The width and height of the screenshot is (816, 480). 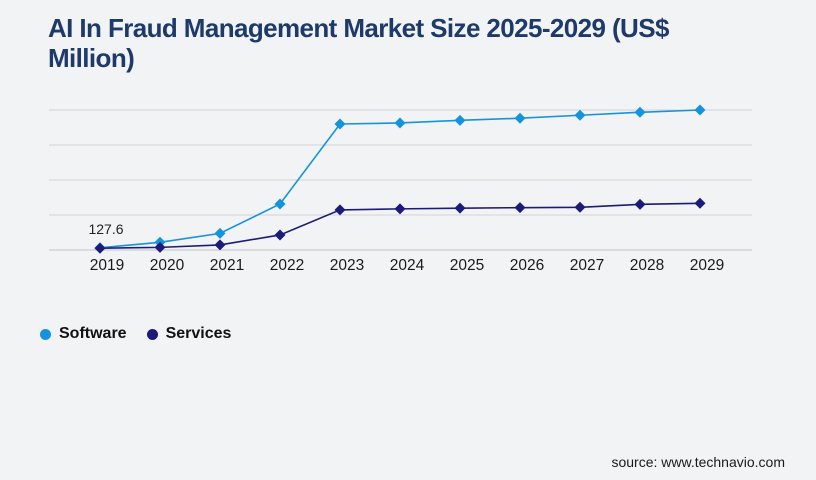 I want to click on svg-text: 2022, so click(x=287, y=265).